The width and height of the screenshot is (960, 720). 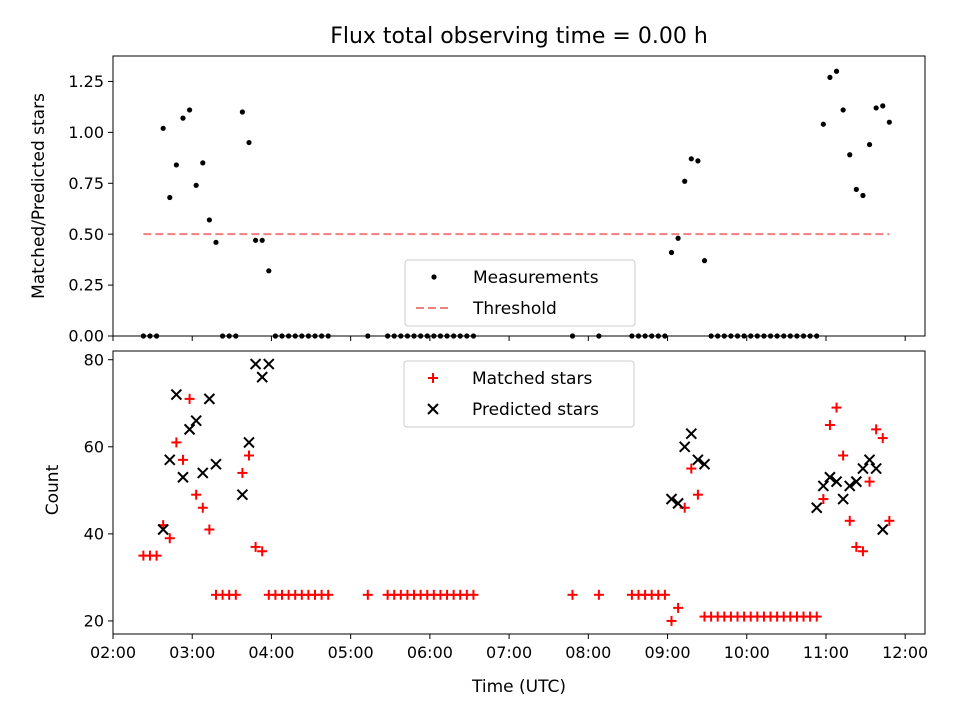 What do you see at coordinates (535, 410) in the screenshot?
I see `bottom-legend-label: Predicted stars` at bounding box center [535, 410].